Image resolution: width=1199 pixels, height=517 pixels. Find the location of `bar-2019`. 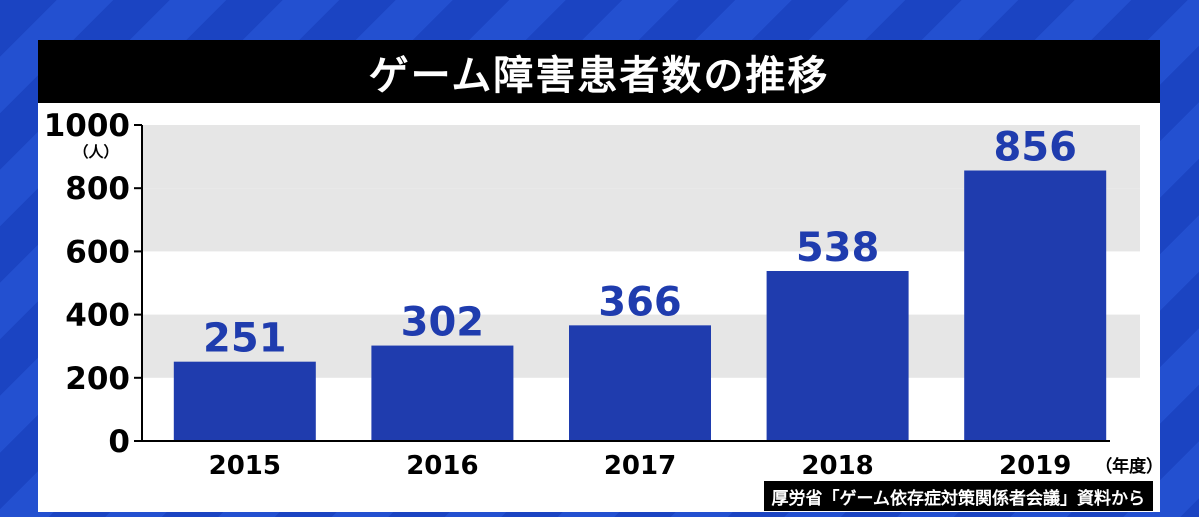

bar-2019 is located at coordinates (1035, 305).